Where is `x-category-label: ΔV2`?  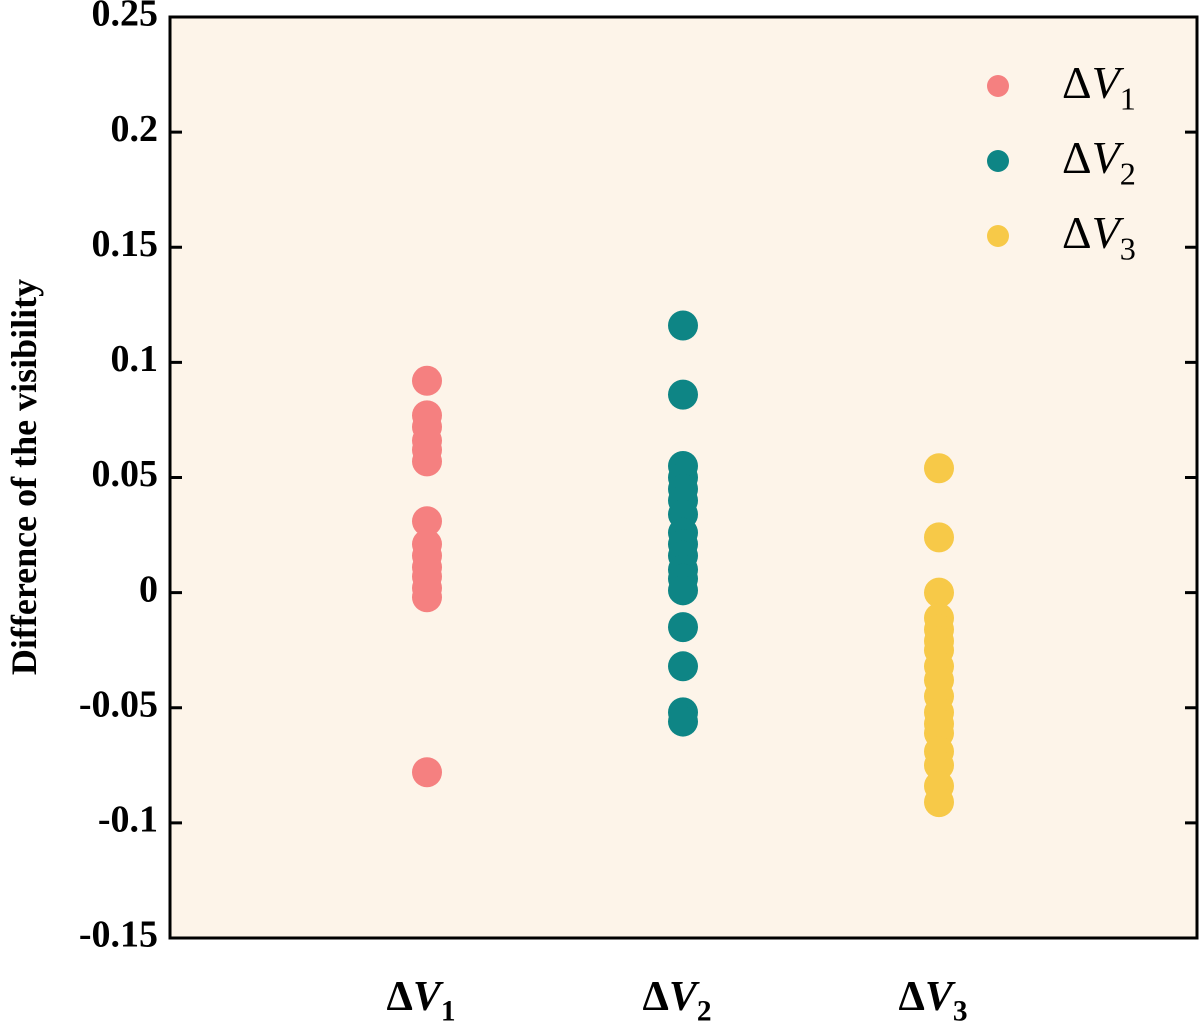
x-category-label: ΔV2 is located at coordinates (676, 1000).